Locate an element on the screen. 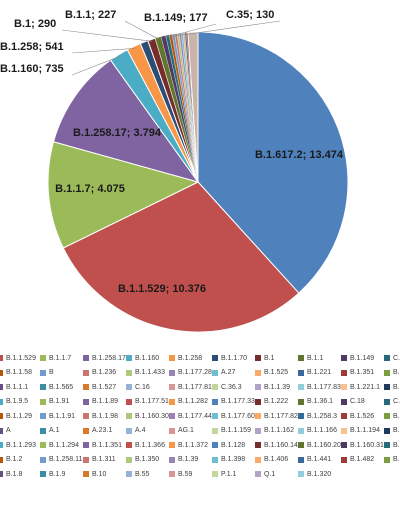 The image size is (400, 516). legend-item: B.1.1.58 is located at coordinates (16, 373).